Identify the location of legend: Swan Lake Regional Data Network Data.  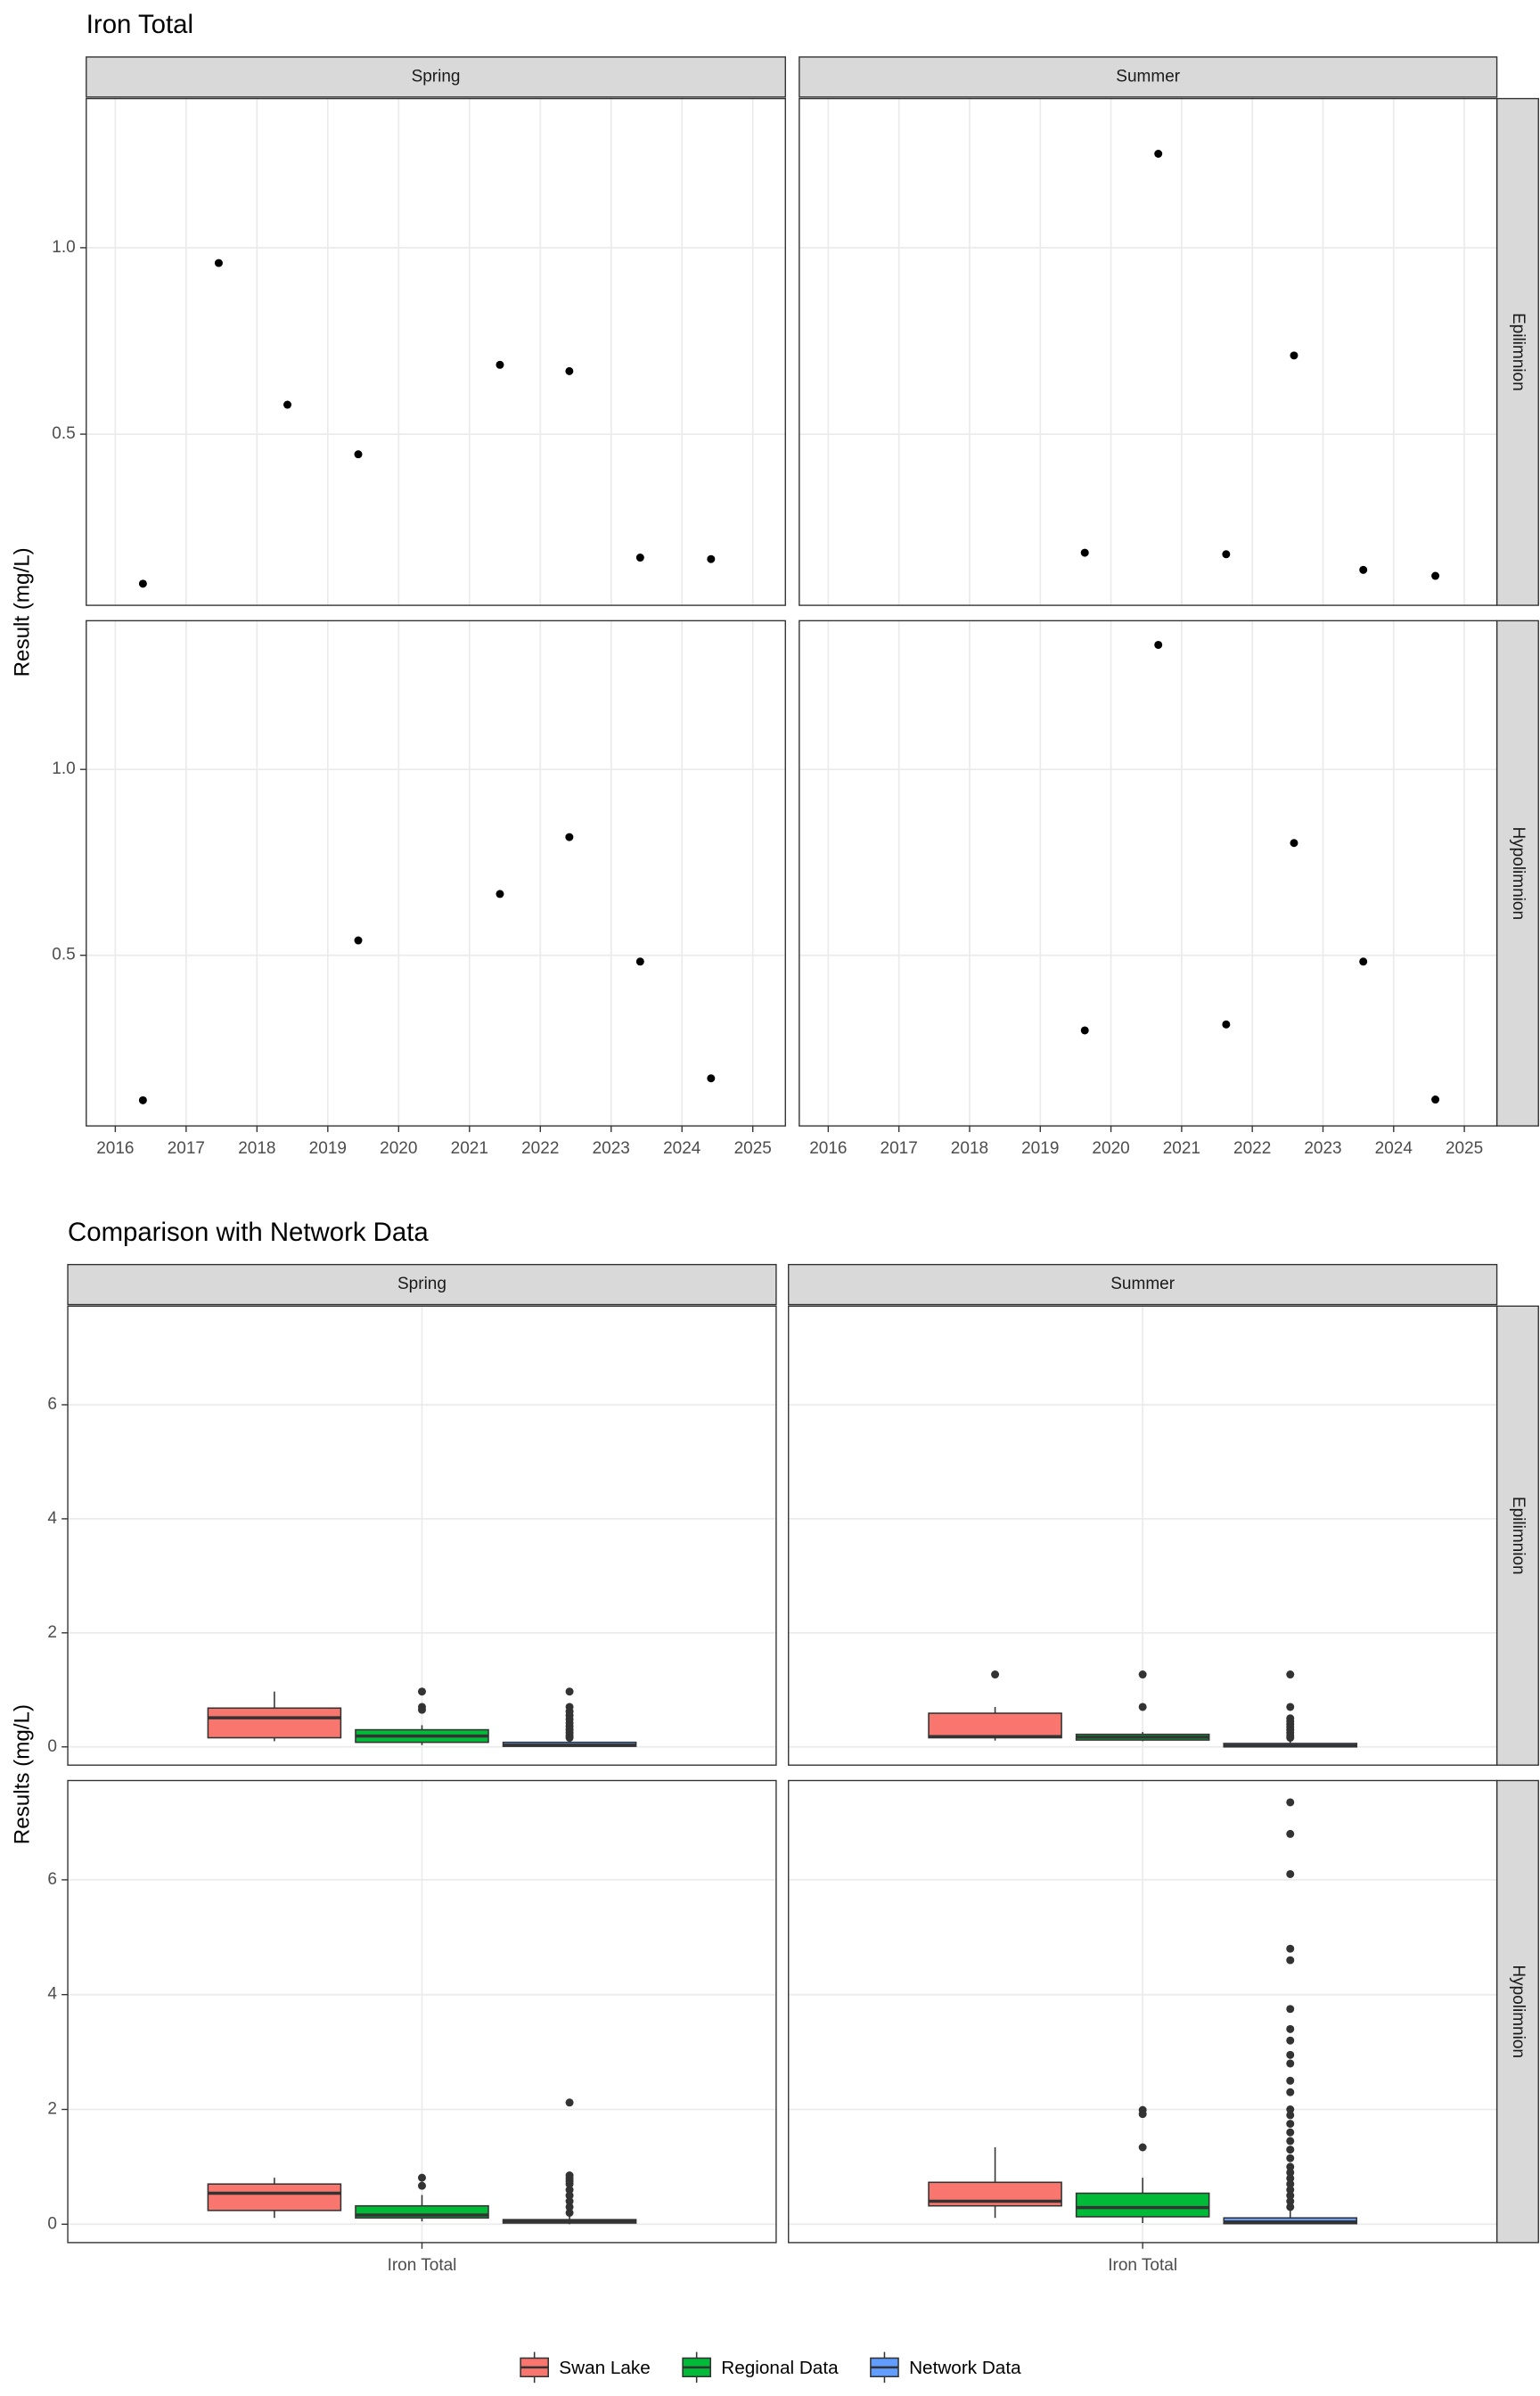
(770, 2367).